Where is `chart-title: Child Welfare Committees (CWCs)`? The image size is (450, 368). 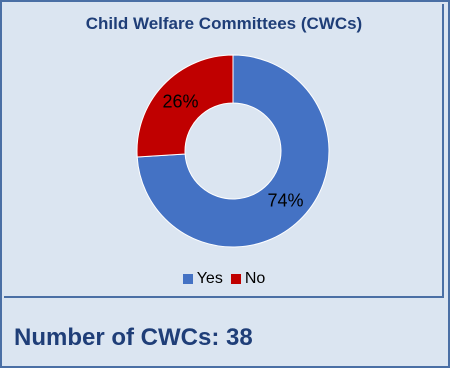 chart-title: Child Welfare Committees (CWCs) is located at coordinates (224, 23).